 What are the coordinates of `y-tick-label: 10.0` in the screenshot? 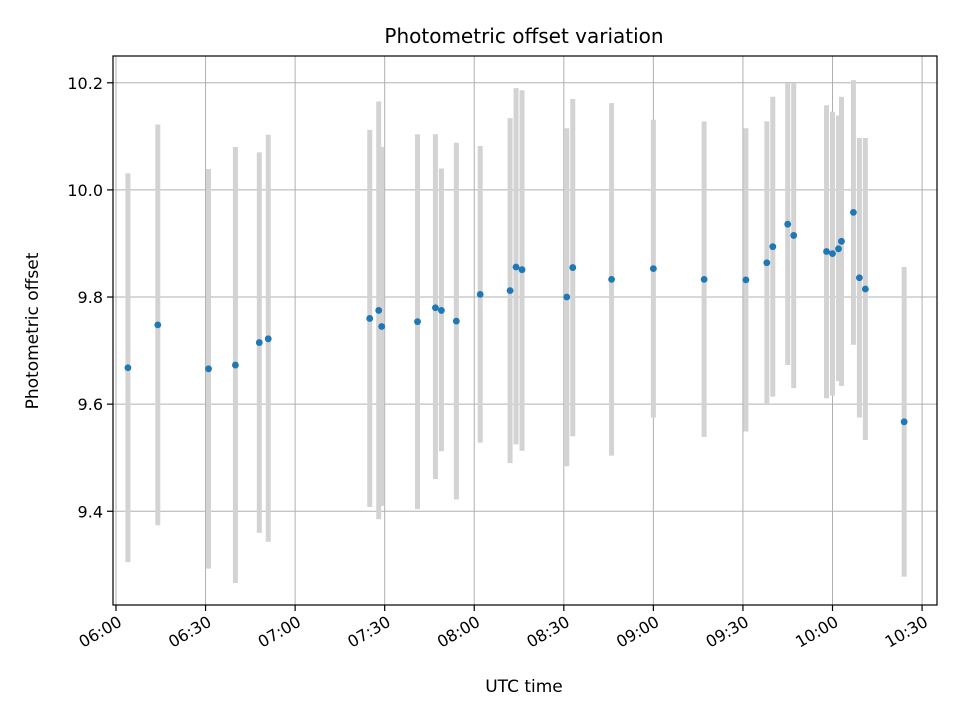 It's located at (85, 190).